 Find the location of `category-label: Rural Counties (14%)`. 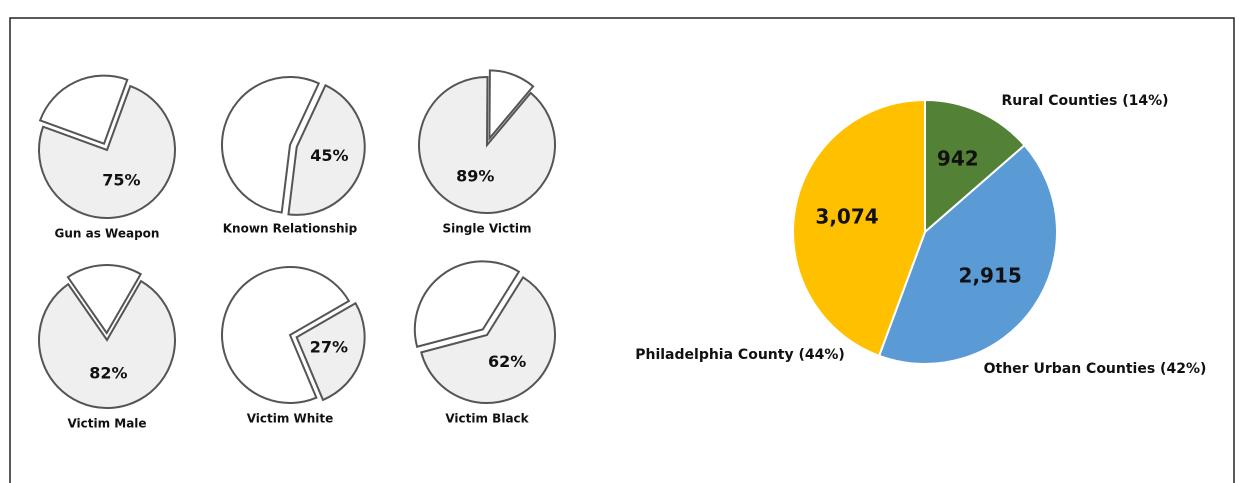

category-label: Rural Counties (14%) is located at coordinates (1084, 101).